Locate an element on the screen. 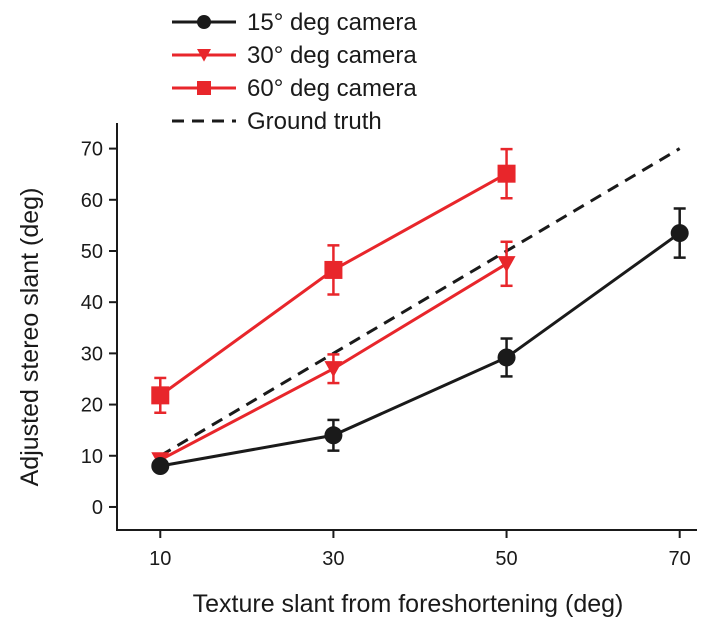 Image resolution: width=705 pixels, height=620 pixels. y-tick-label: 50 is located at coordinates (92, 252).